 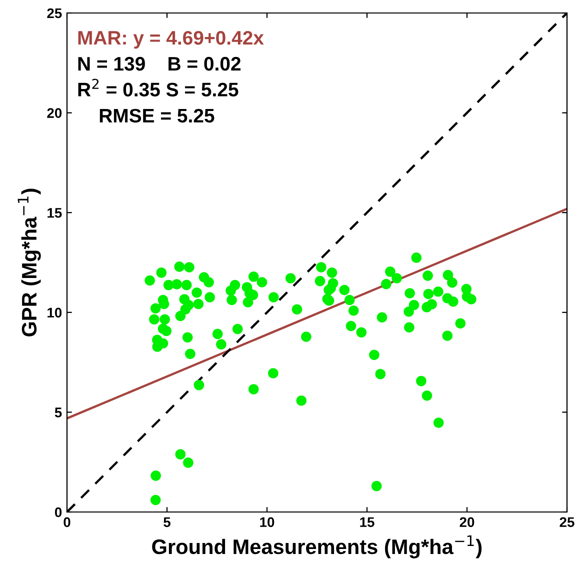 I want to click on annotation: RMSE = 5.25, so click(x=157, y=115).